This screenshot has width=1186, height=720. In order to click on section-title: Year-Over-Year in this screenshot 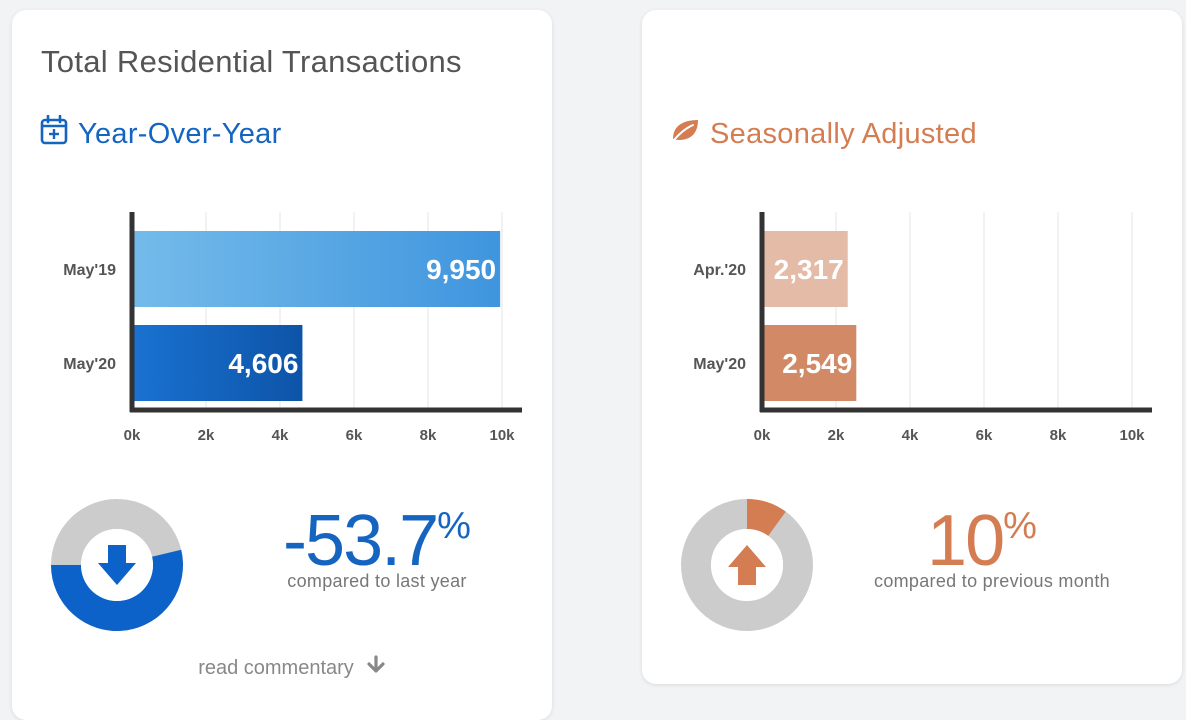, I will do `click(180, 133)`.